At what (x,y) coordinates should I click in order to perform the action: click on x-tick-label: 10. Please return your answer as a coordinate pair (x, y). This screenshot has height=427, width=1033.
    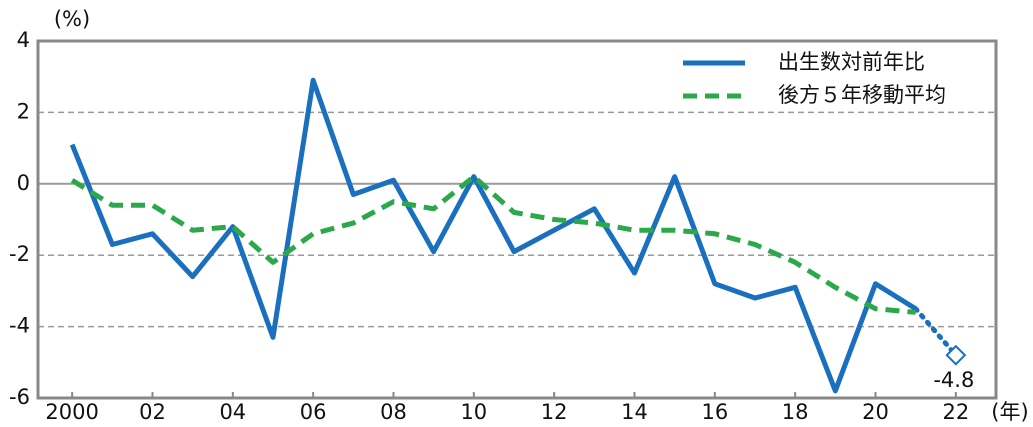
    Looking at the image, I should click on (473, 412).